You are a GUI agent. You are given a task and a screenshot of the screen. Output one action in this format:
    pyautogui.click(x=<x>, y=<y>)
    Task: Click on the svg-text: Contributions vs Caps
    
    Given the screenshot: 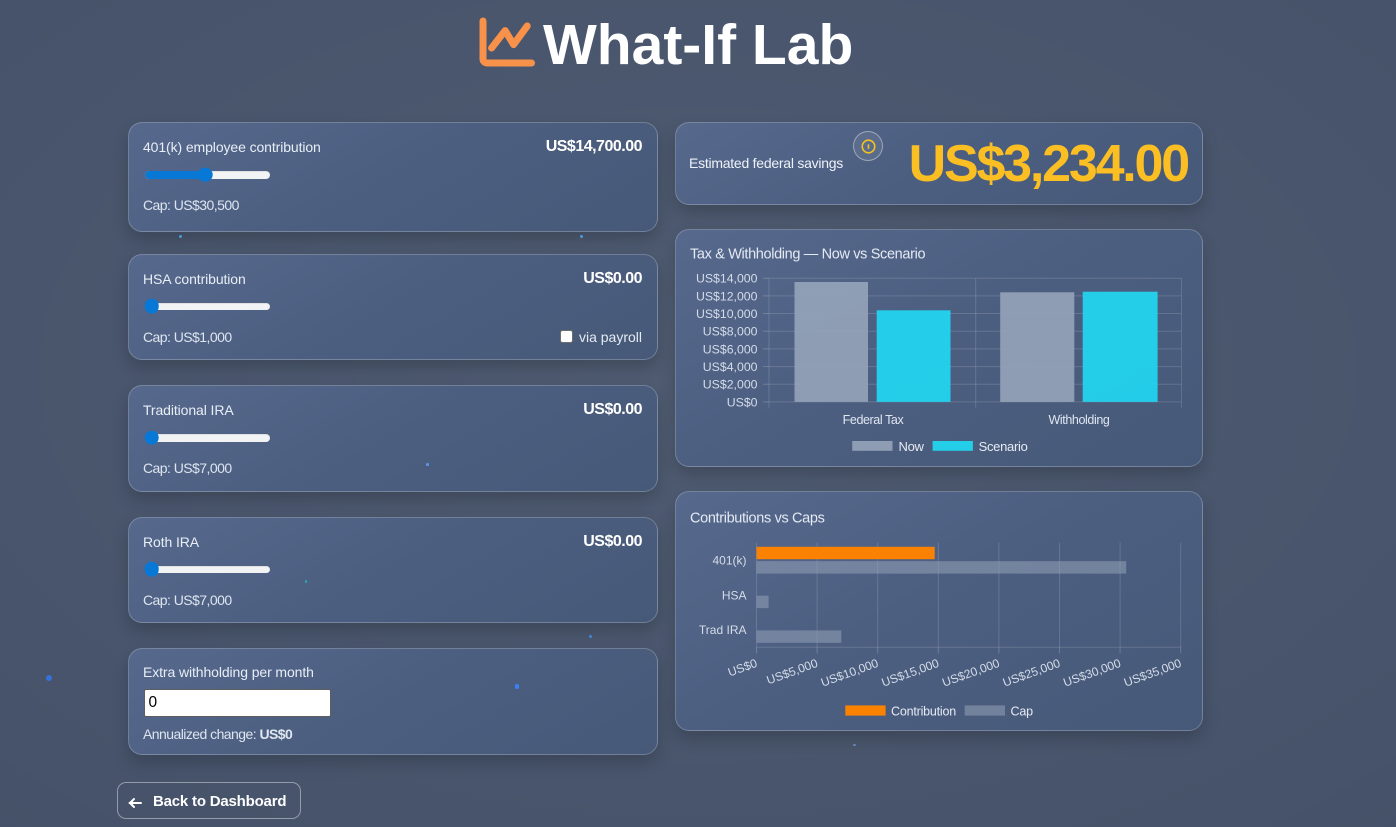 What is the action you would take?
    pyautogui.click(x=757, y=519)
    